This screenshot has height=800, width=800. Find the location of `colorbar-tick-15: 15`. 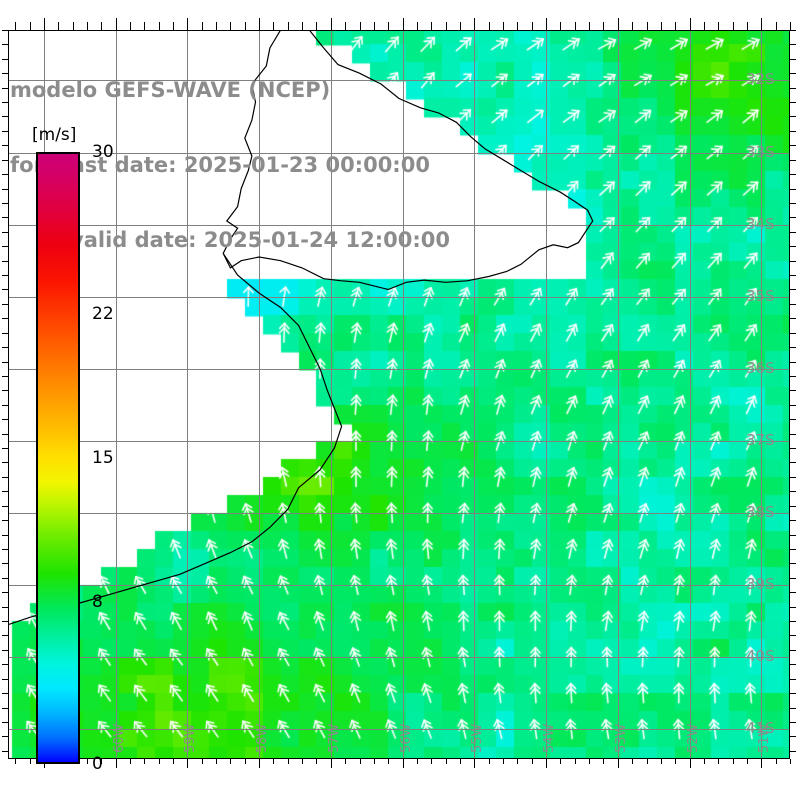

colorbar-tick-15: 15 is located at coordinates (103, 458).